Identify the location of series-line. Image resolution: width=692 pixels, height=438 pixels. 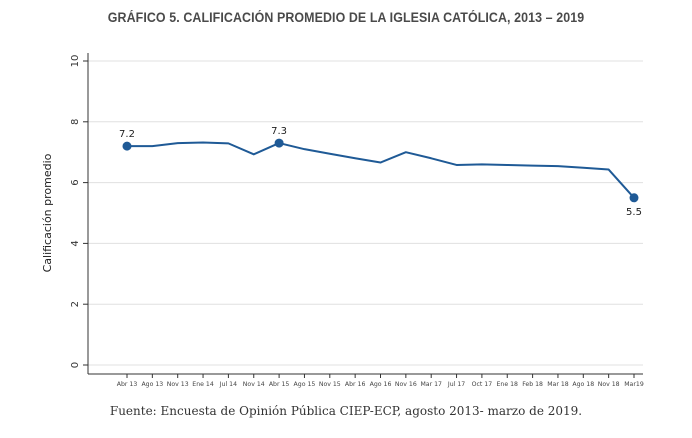
(381, 170).